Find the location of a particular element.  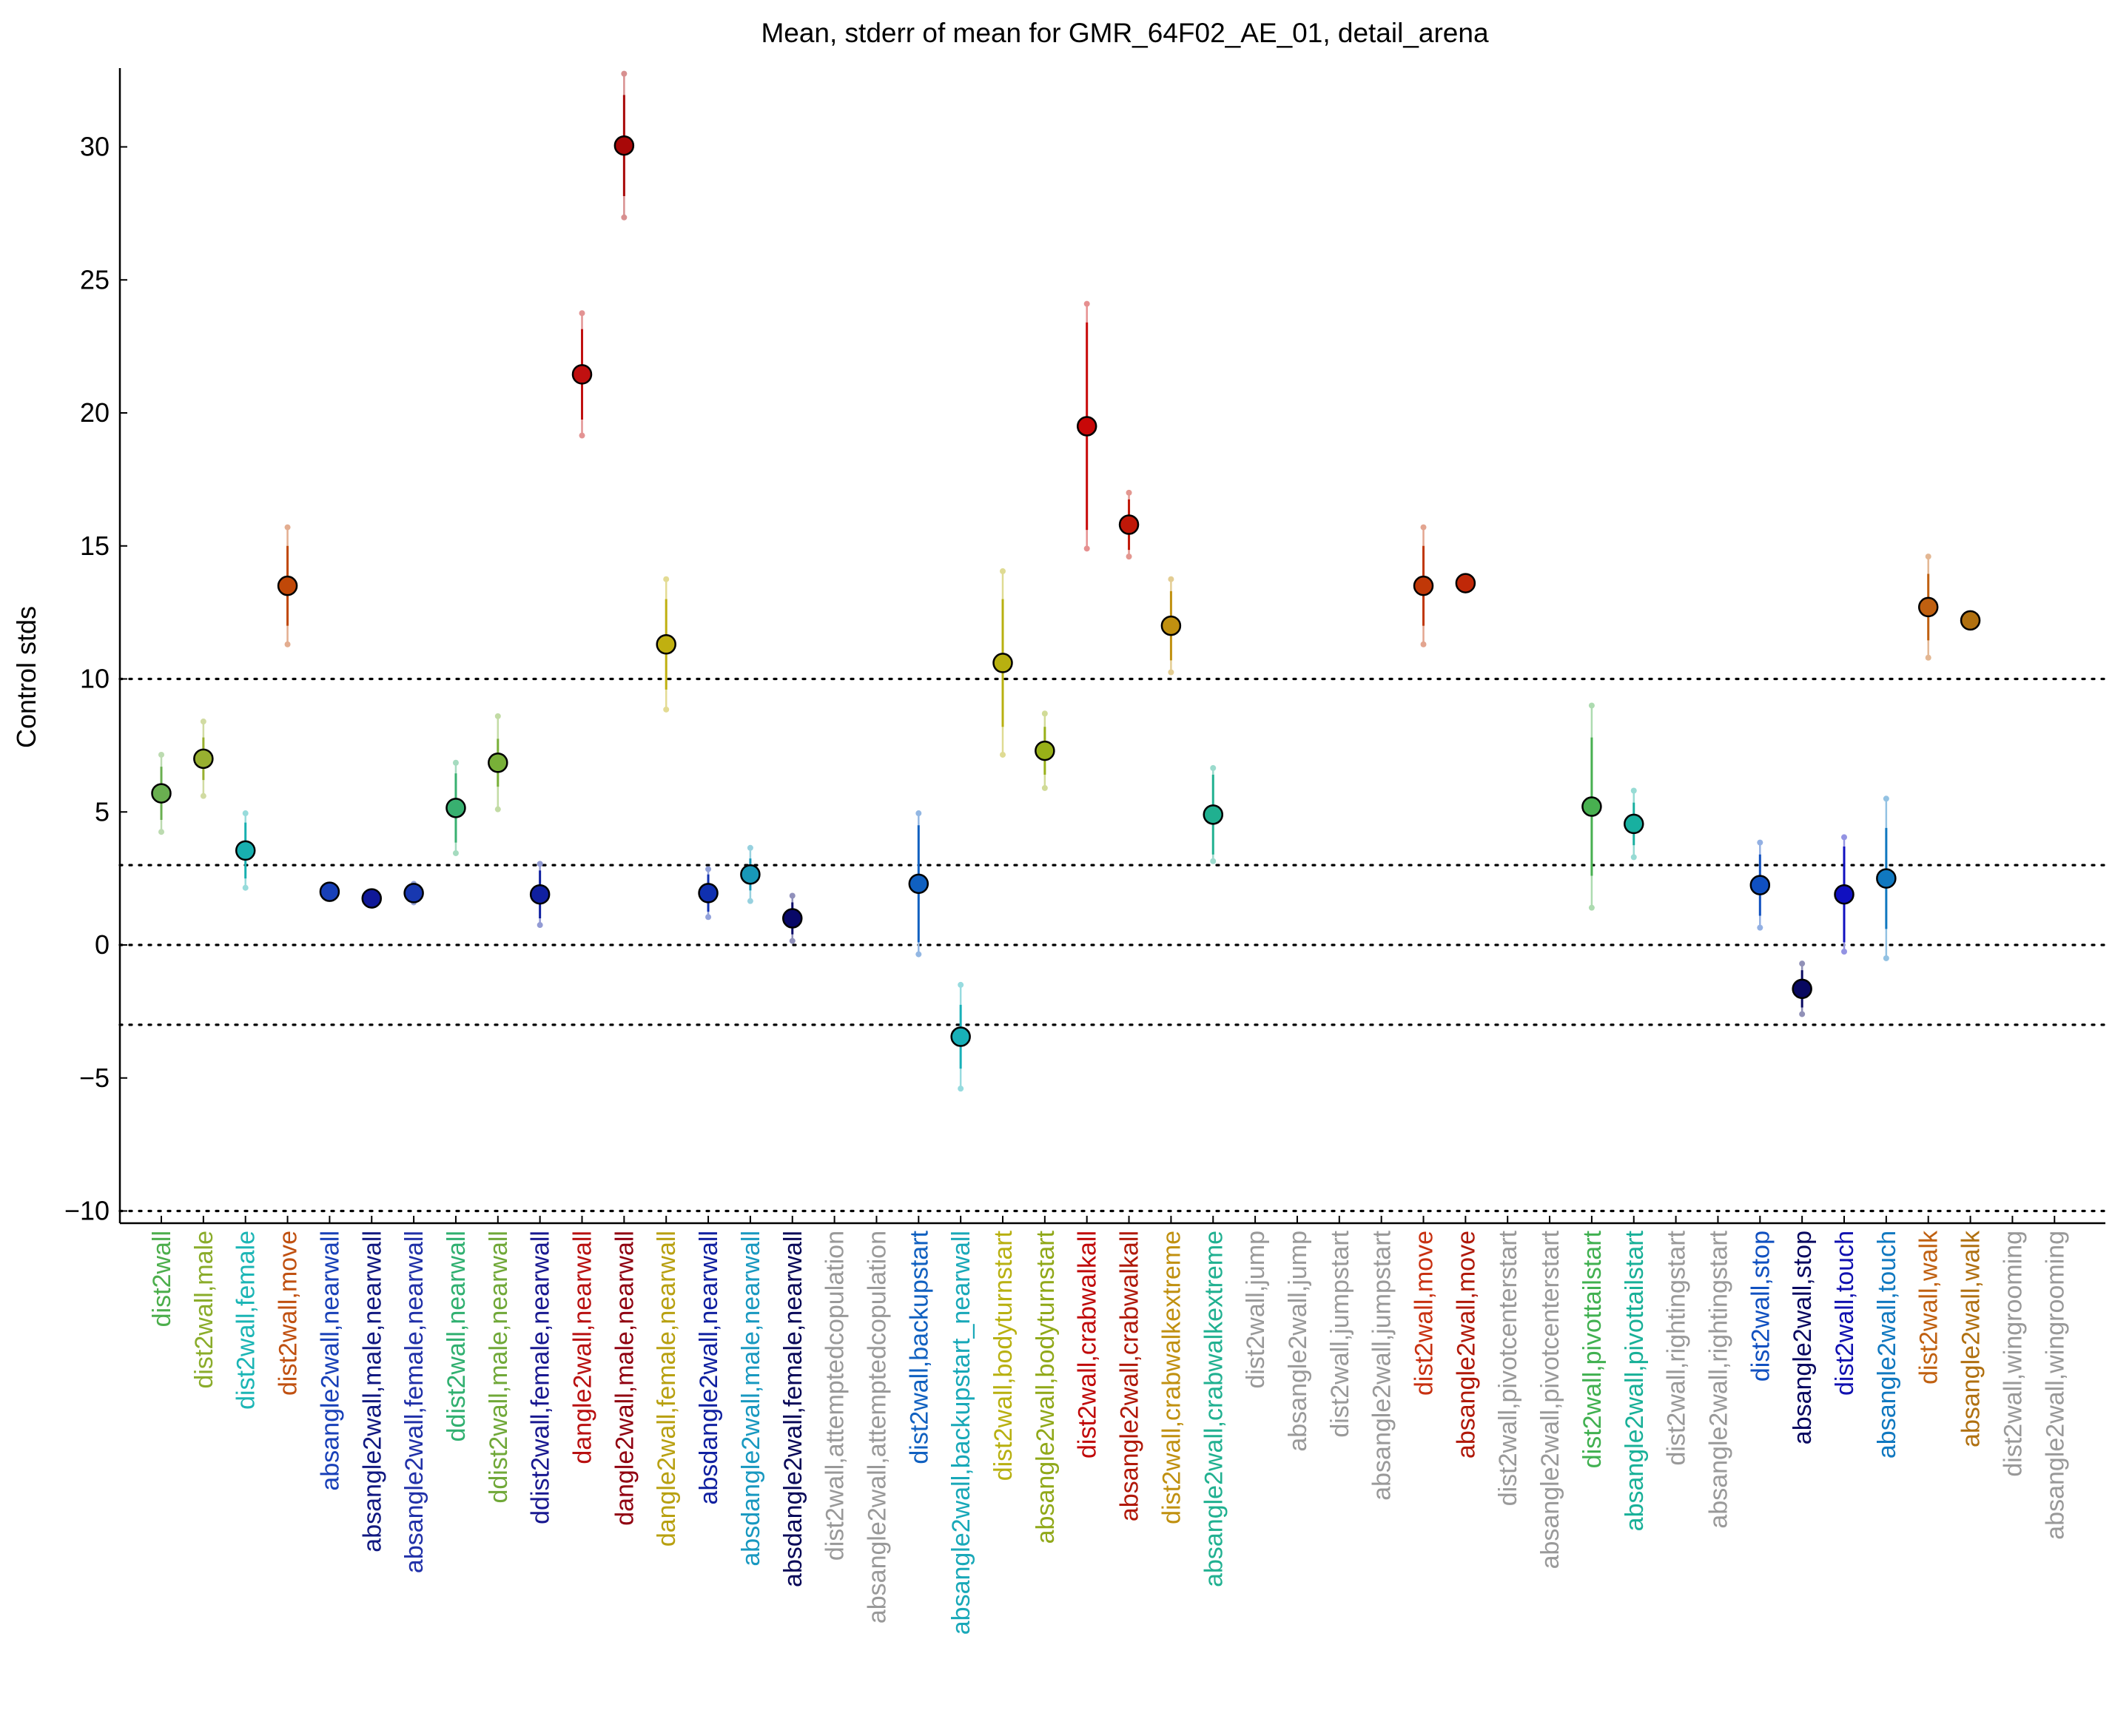

x-tick-label: absangle2wall,pivottailstart is located at coordinates (1635, 1380).